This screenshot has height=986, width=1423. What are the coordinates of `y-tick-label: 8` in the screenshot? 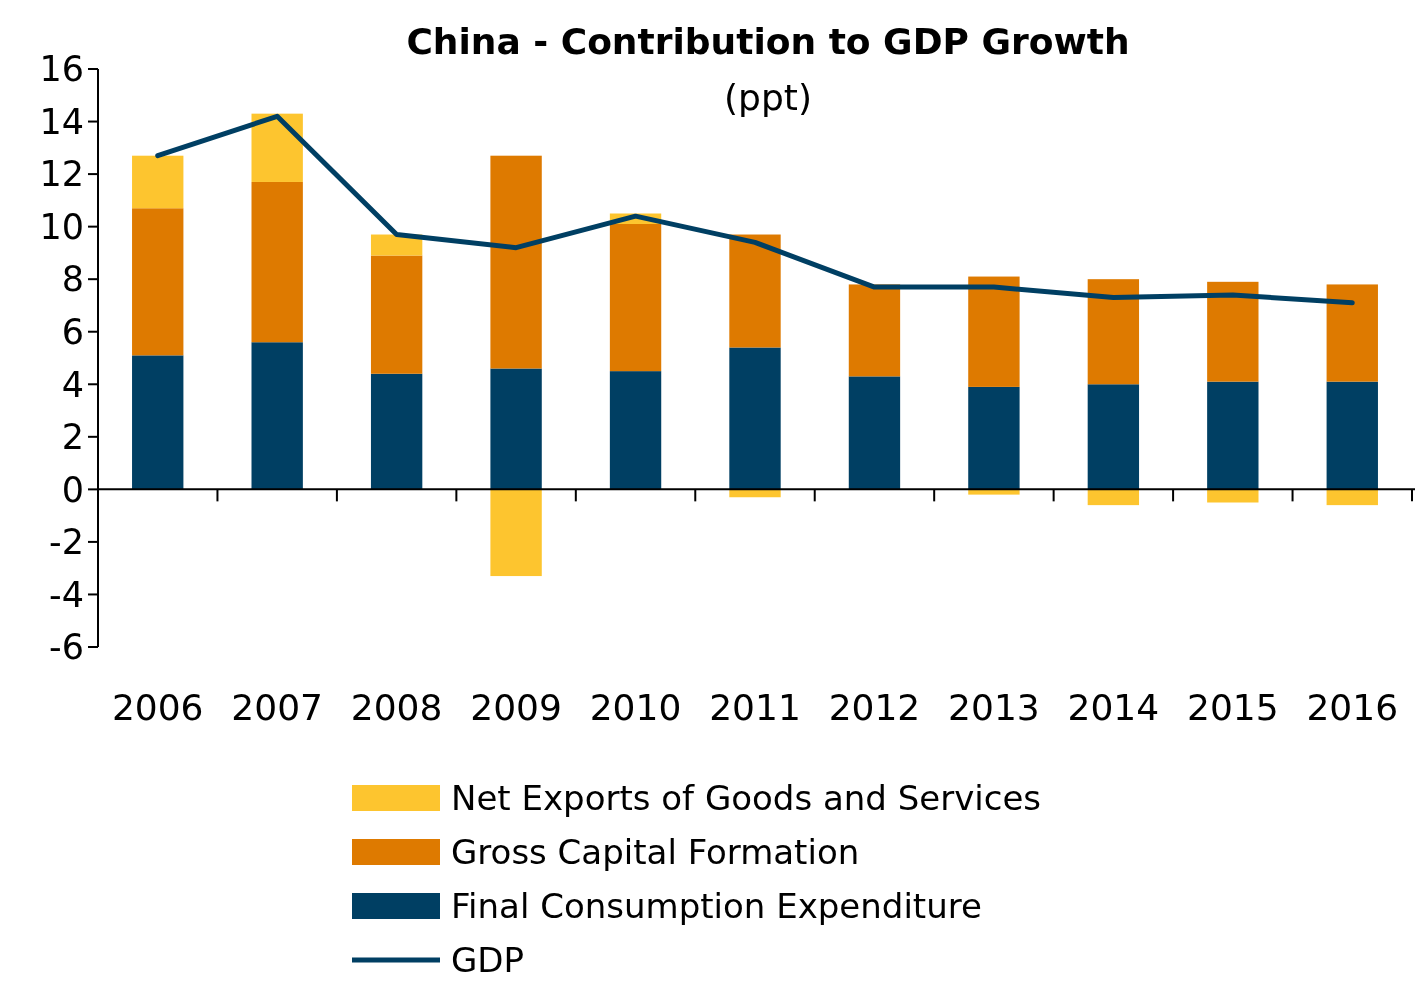 It's located at (72, 279).